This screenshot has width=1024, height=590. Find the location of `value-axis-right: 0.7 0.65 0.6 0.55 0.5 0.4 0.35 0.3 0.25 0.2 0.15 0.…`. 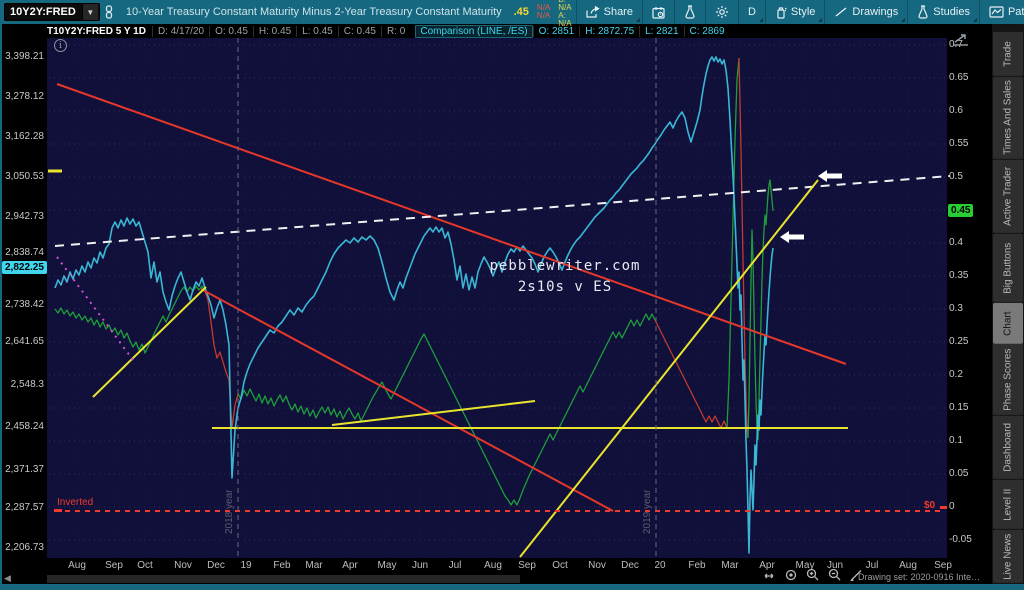

value-axis-right: 0.7 0.65 0.6 0.55 0.5 0.4 0.35 0.3 0.25 0.2 0.15 0.… is located at coordinates (970, 292).